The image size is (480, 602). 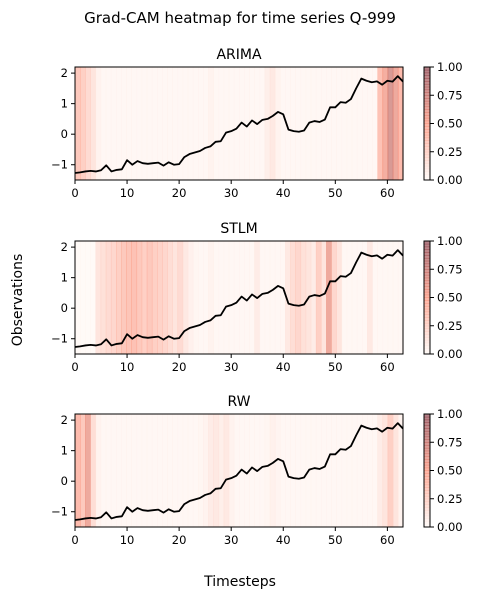 I want to click on y-tick-label: 1, so click(x=64, y=104).